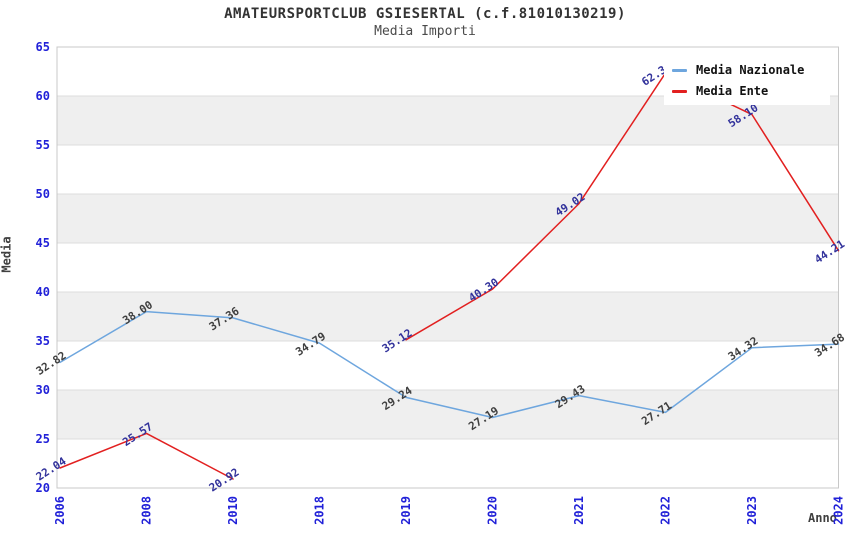  What do you see at coordinates (60, 510) in the screenshot?
I see `x-tick-label: 2006` at bounding box center [60, 510].